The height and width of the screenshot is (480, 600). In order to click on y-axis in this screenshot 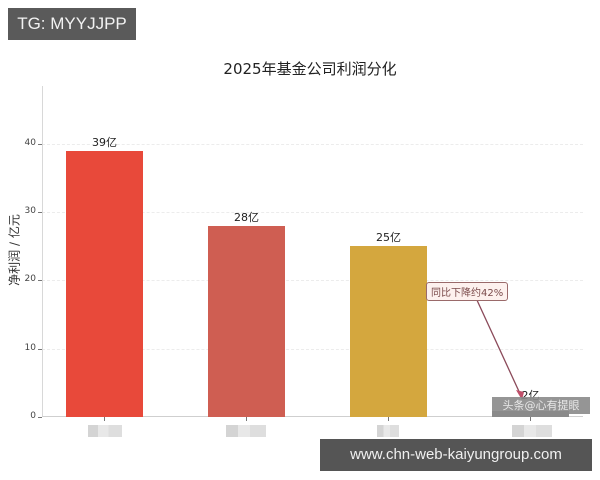, I will do `click(42, 251)`.